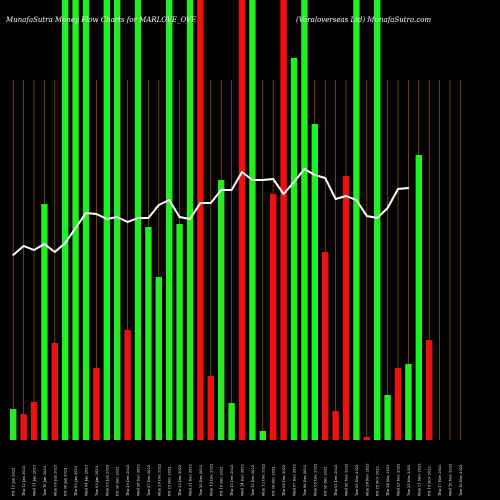  What do you see at coordinates (14, 481) in the screenshot?
I see `x-tick-label: Fri 13 Jan 2023` at bounding box center [14, 481].